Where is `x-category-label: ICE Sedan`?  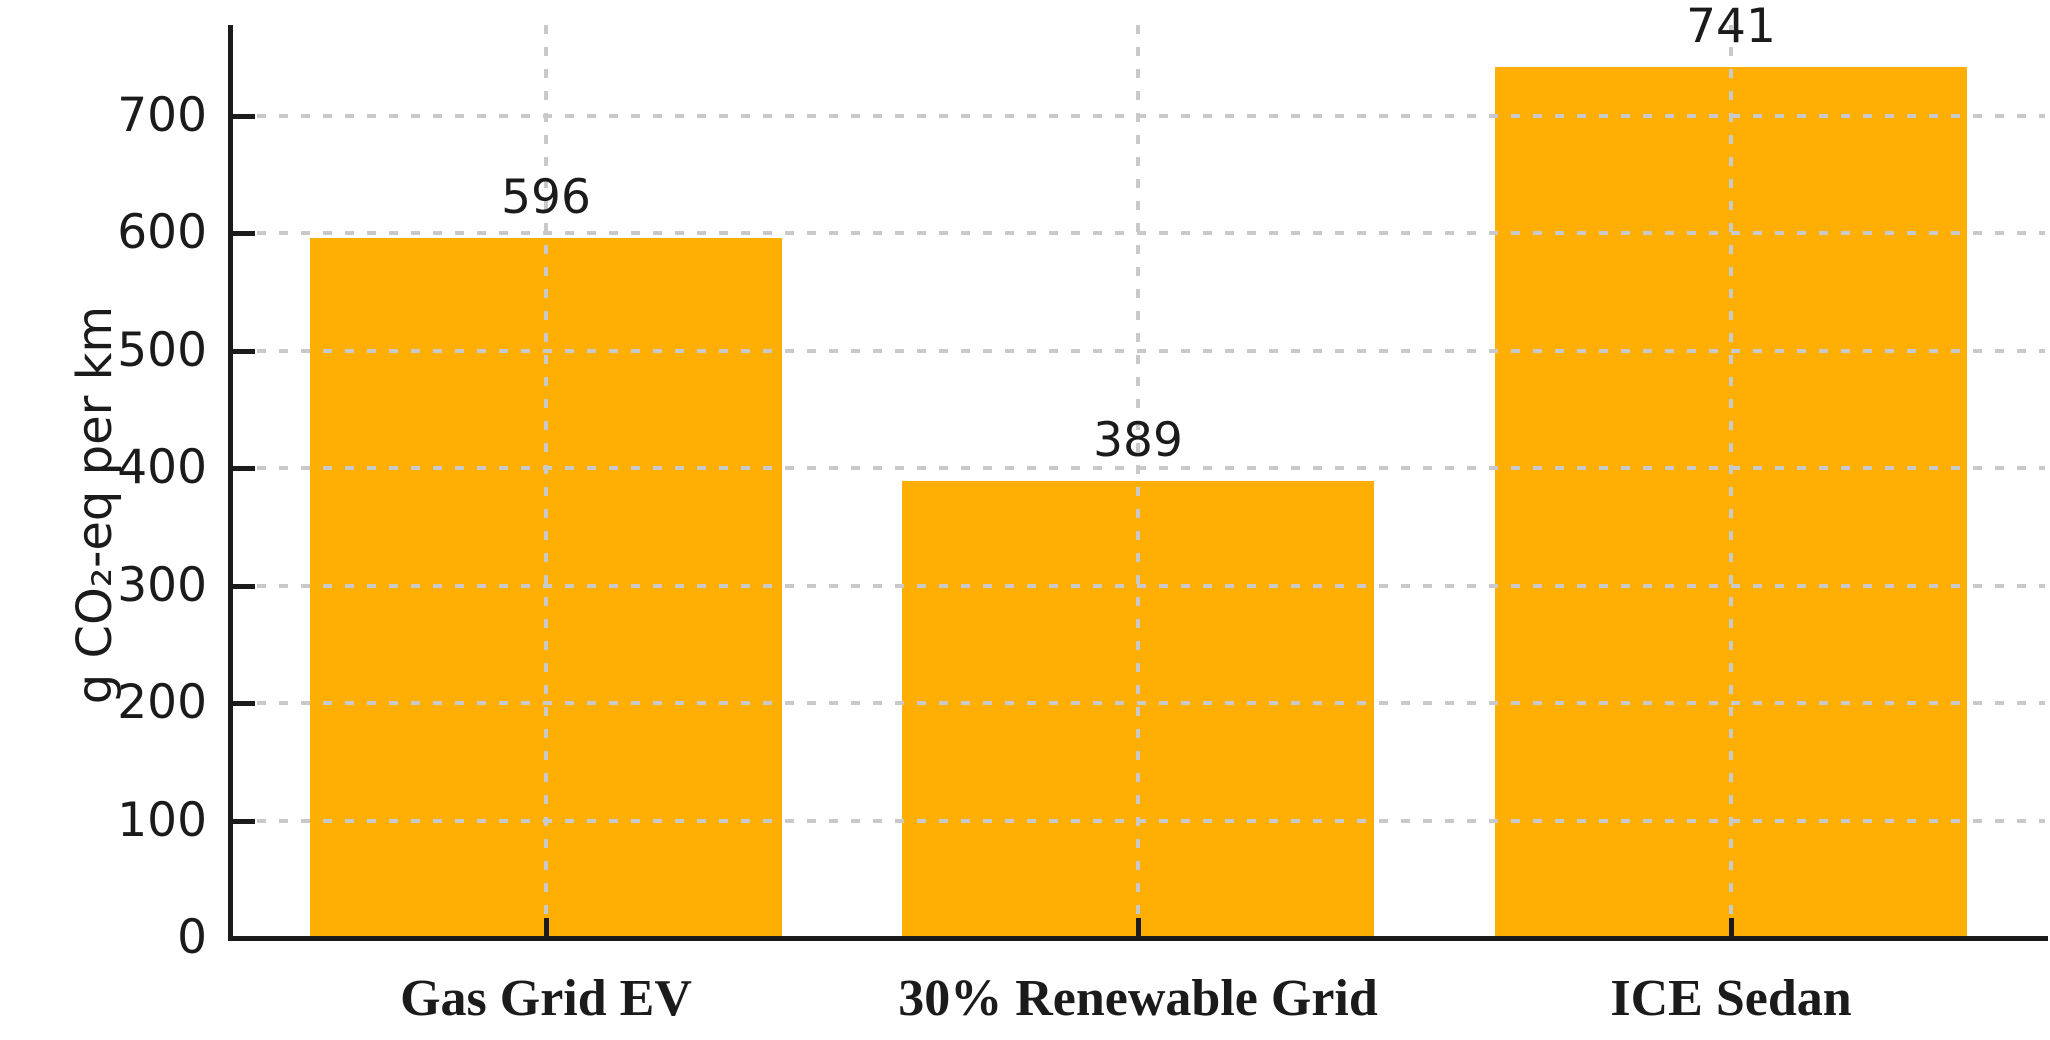 x-category-label: ICE Sedan is located at coordinates (1731, 998).